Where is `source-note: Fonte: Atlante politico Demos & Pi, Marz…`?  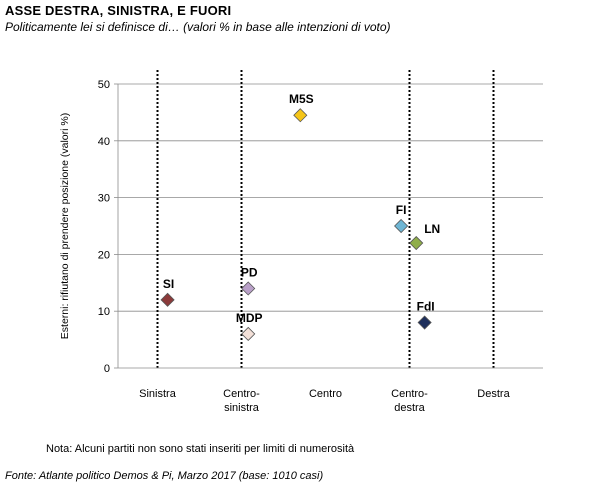 source-note: Fonte: Atlante politico Demos & Pi, Marz… is located at coordinates (164, 476).